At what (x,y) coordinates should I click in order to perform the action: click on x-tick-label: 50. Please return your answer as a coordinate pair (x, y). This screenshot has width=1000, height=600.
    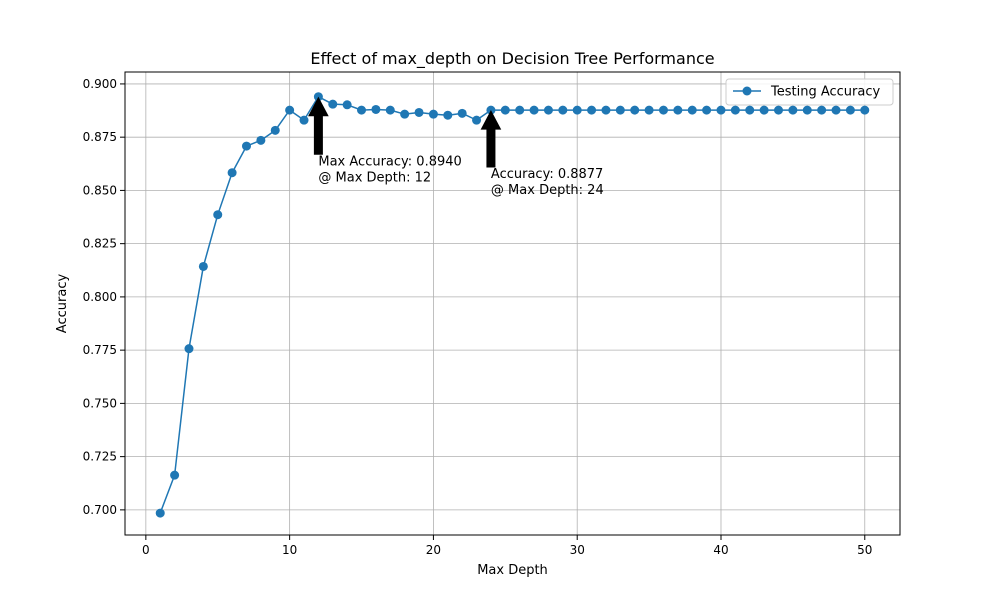
    Looking at the image, I should click on (864, 550).